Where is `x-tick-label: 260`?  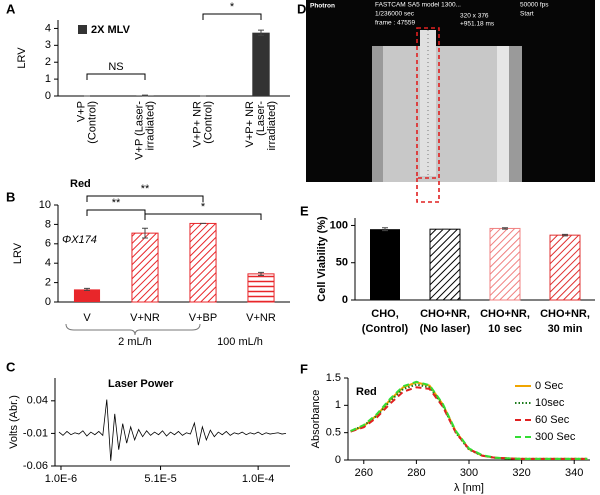
x-tick-label: 260 is located at coordinates (364, 473).